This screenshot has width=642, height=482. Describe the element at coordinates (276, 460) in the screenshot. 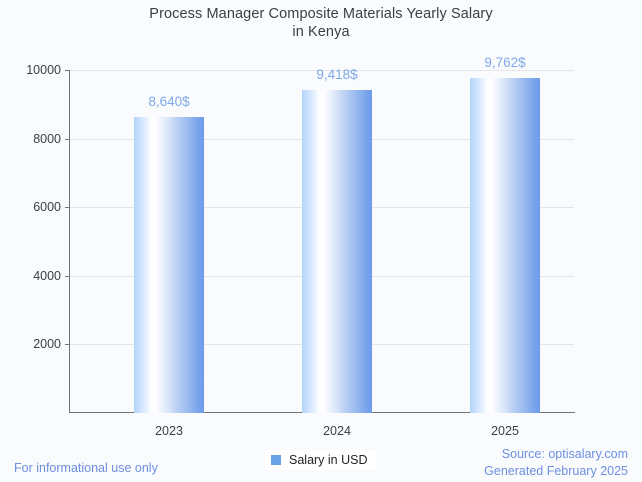

I see `legend-swatch-icon` at that location.